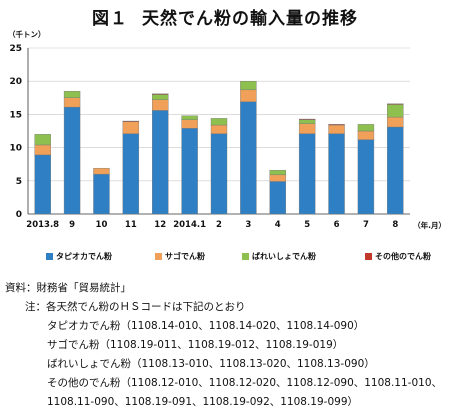  What do you see at coordinates (248, 225) in the screenshot?
I see `x-tick-label: 3` at bounding box center [248, 225].